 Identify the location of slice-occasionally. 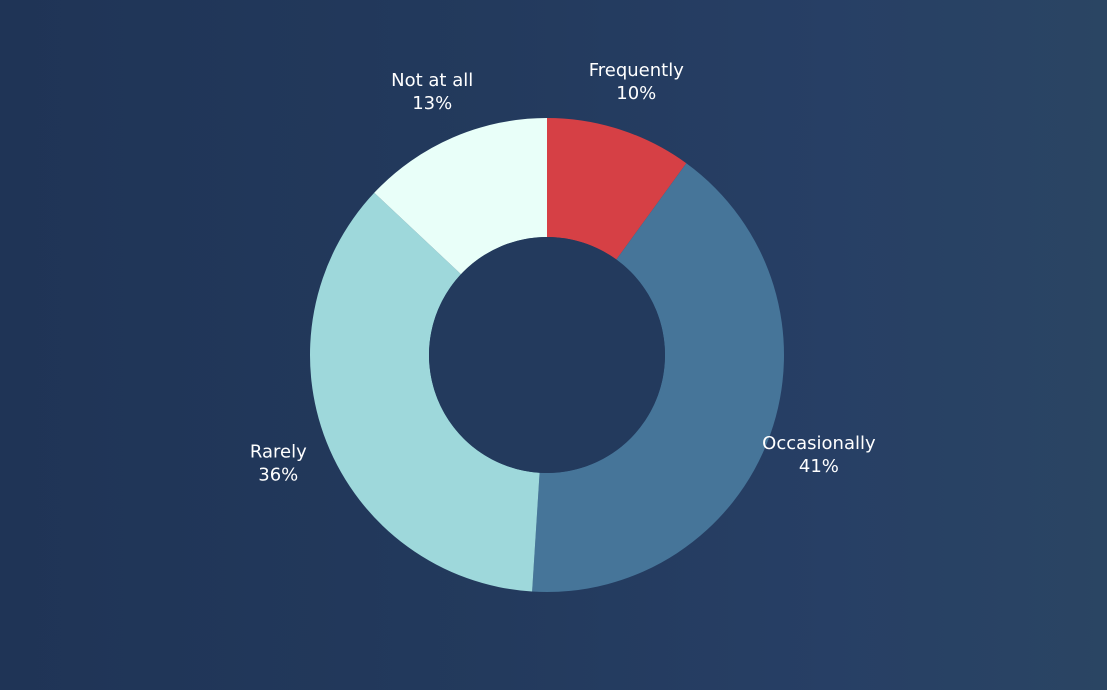
(658, 377).